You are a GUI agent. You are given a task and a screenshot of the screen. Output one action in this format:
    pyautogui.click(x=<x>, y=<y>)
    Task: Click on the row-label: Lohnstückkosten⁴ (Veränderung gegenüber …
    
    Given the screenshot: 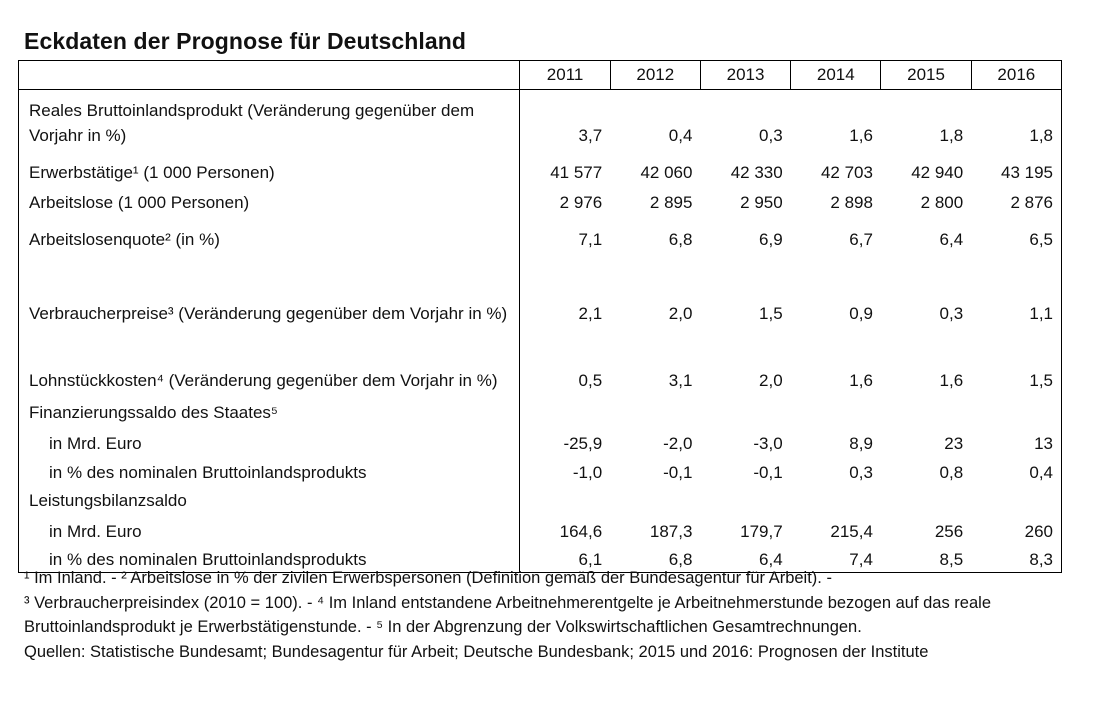 What is the action you would take?
    pyautogui.click(x=269, y=359)
    